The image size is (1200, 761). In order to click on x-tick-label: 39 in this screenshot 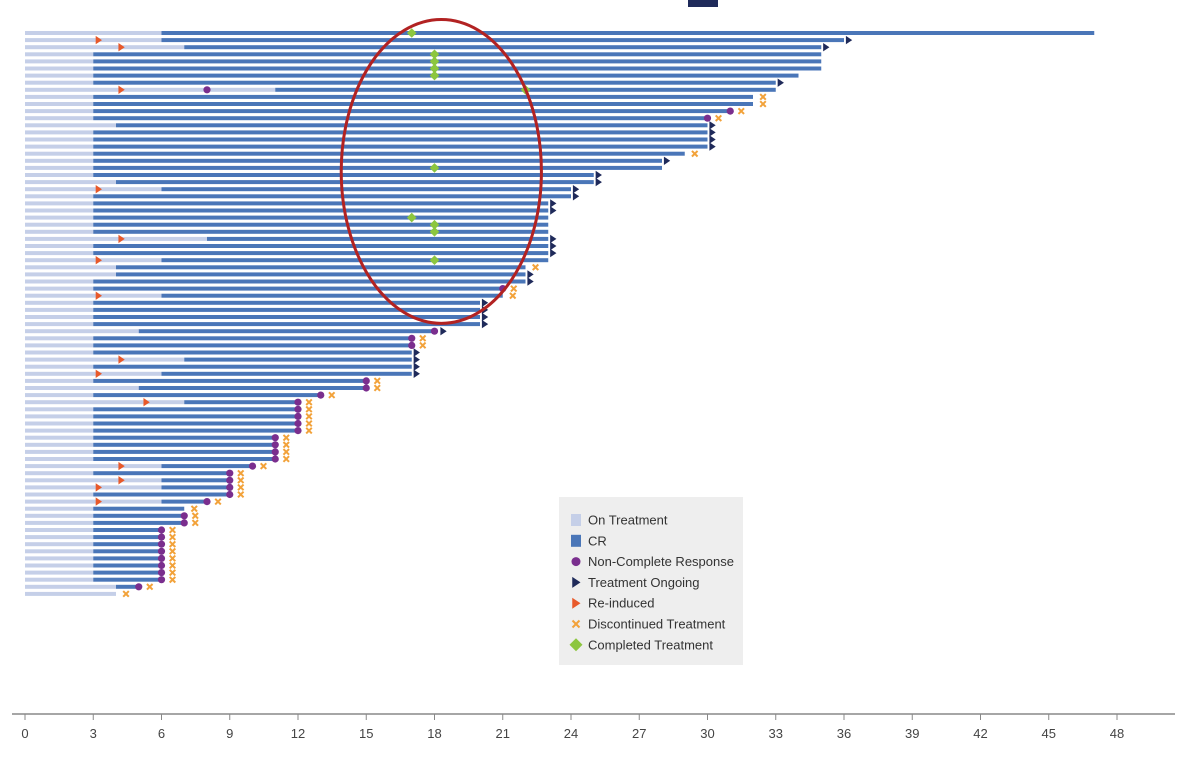, I will do `click(912, 733)`.